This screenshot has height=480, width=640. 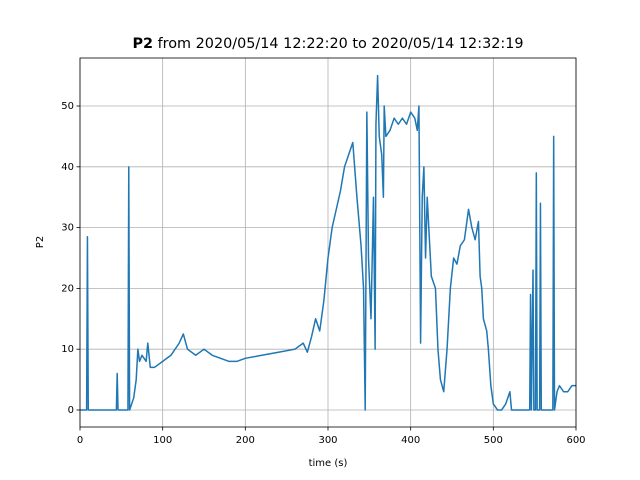 What do you see at coordinates (67, 106) in the screenshot?
I see `y-tick-label: 50` at bounding box center [67, 106].